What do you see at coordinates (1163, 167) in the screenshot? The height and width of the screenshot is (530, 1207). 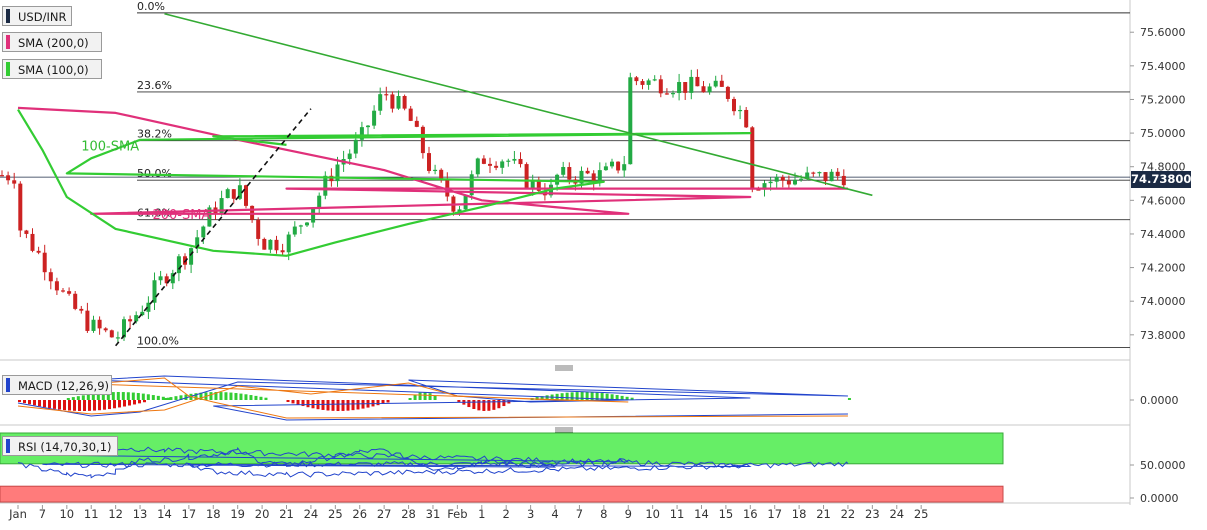 I see `price-axis-label: 74.8000` at bounding box center [1163, 167].